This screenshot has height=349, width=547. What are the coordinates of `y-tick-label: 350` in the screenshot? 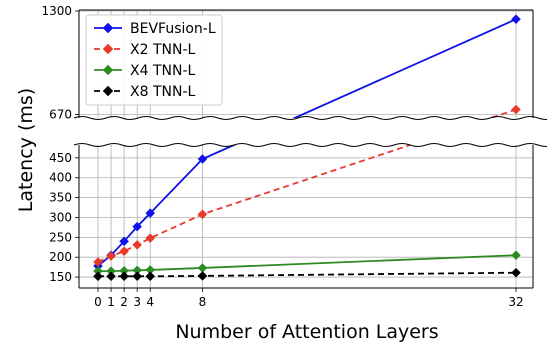 It's located at (60, 198).